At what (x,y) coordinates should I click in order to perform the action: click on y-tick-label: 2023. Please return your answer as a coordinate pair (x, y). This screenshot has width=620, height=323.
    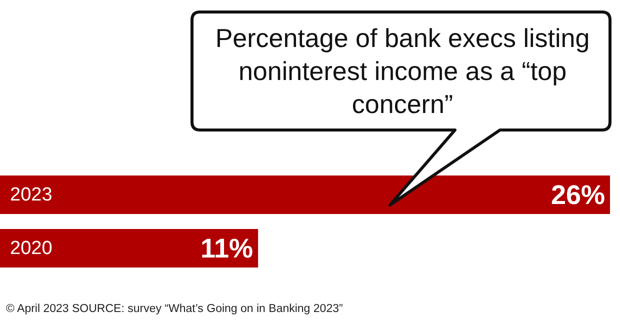
    Looking at the image, I should click on (31, 195).